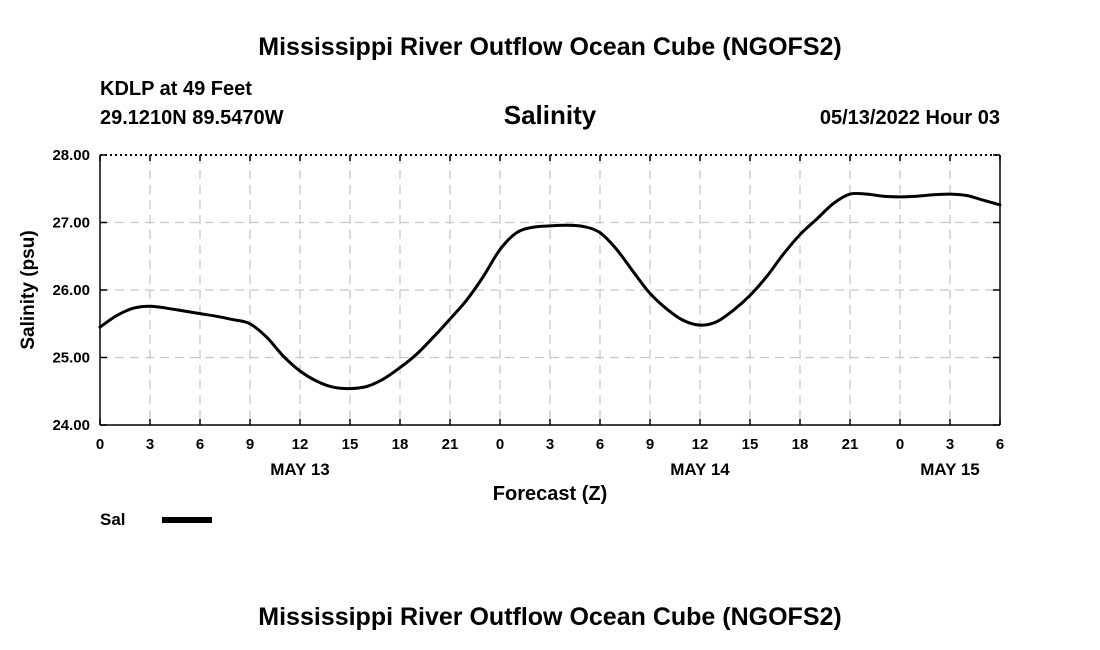 The height and width of the screenshot is (650, 1100). I want to click on y-tick-label: 25.00, so click(71, 358).